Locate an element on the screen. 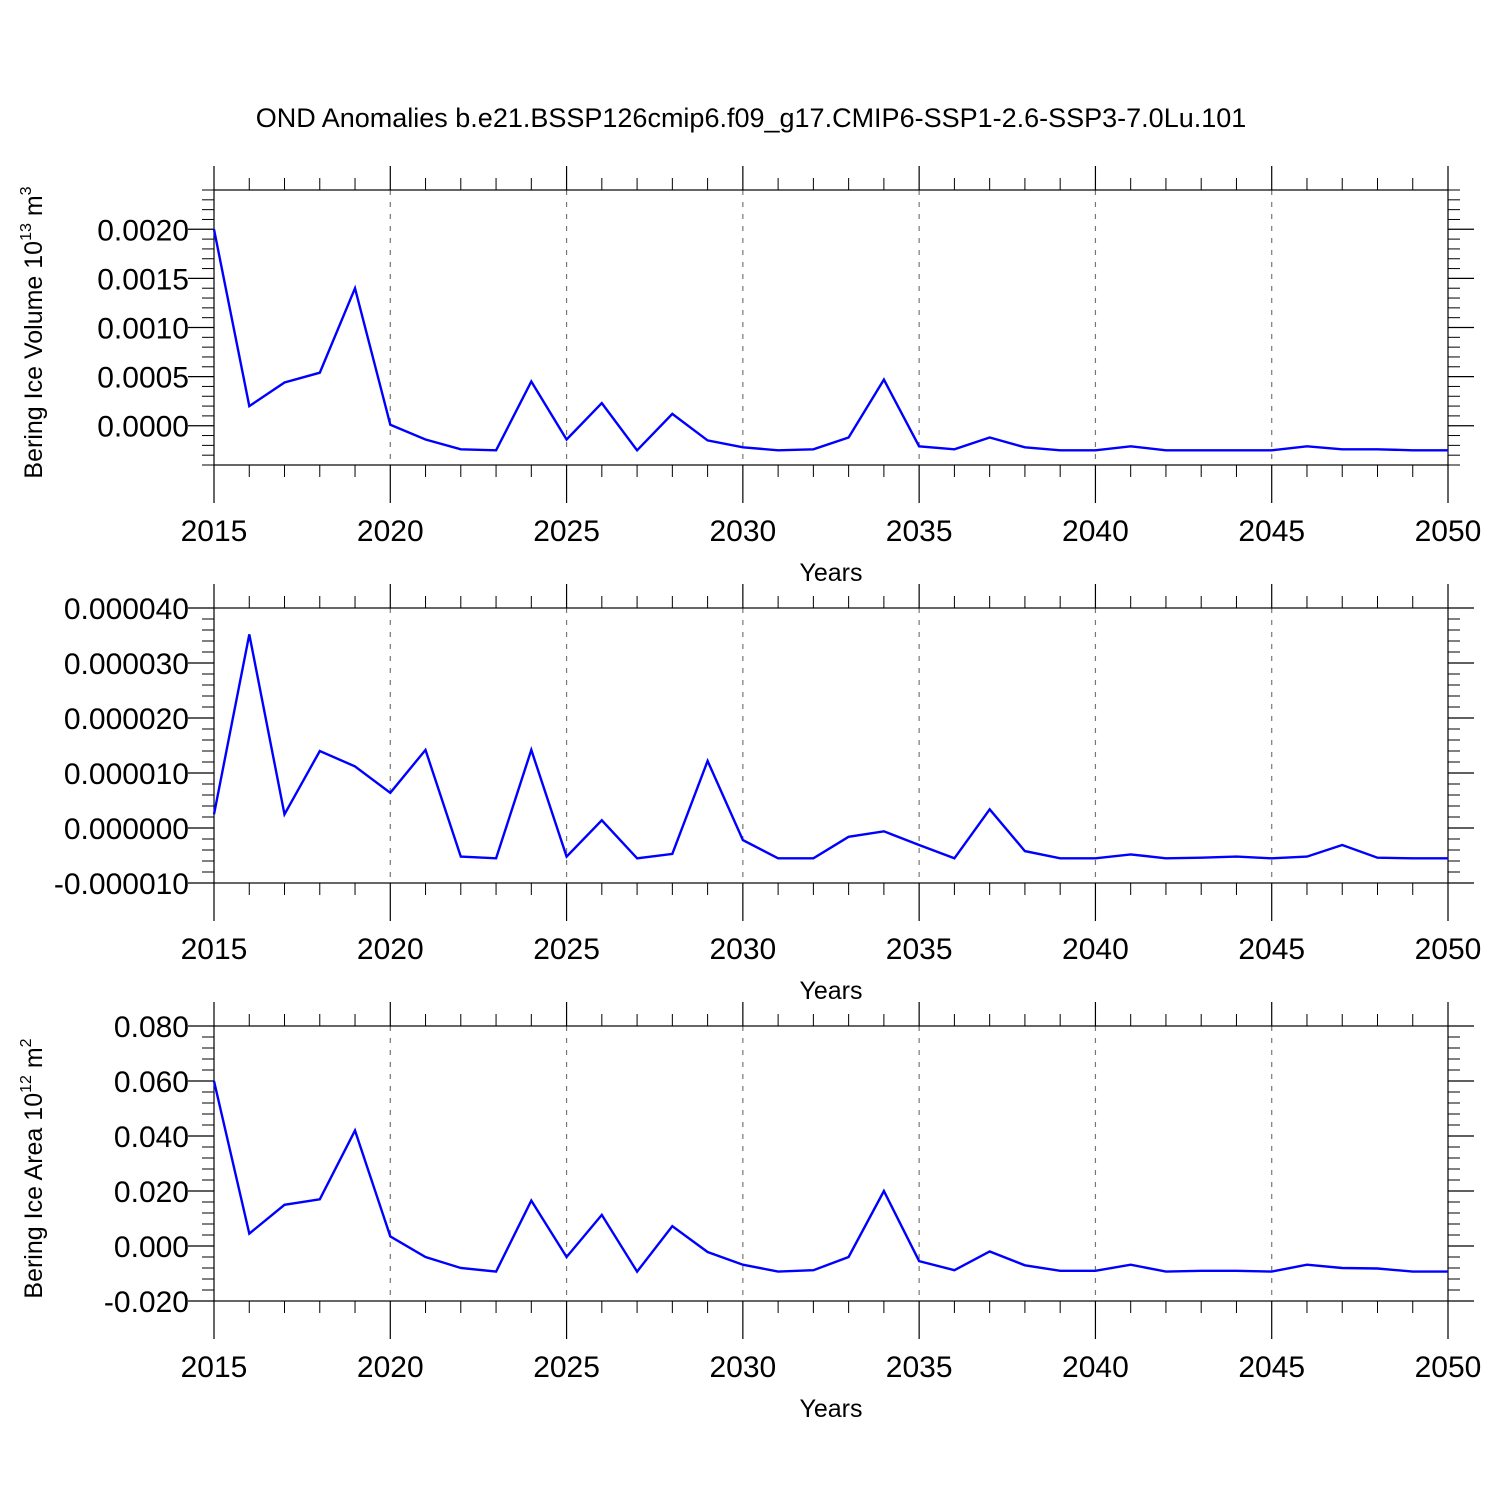 The height and width of the screenshot is (1500, 1500). y-tick-label: -0.000010 is located at coordinates (121, 884).